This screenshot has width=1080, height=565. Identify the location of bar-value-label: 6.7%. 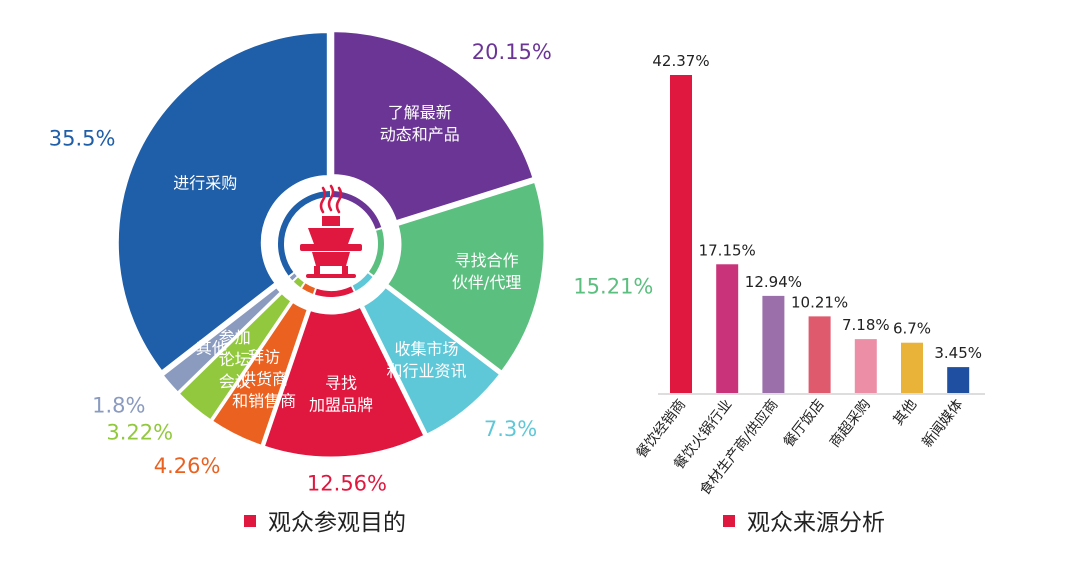
(912, 329).